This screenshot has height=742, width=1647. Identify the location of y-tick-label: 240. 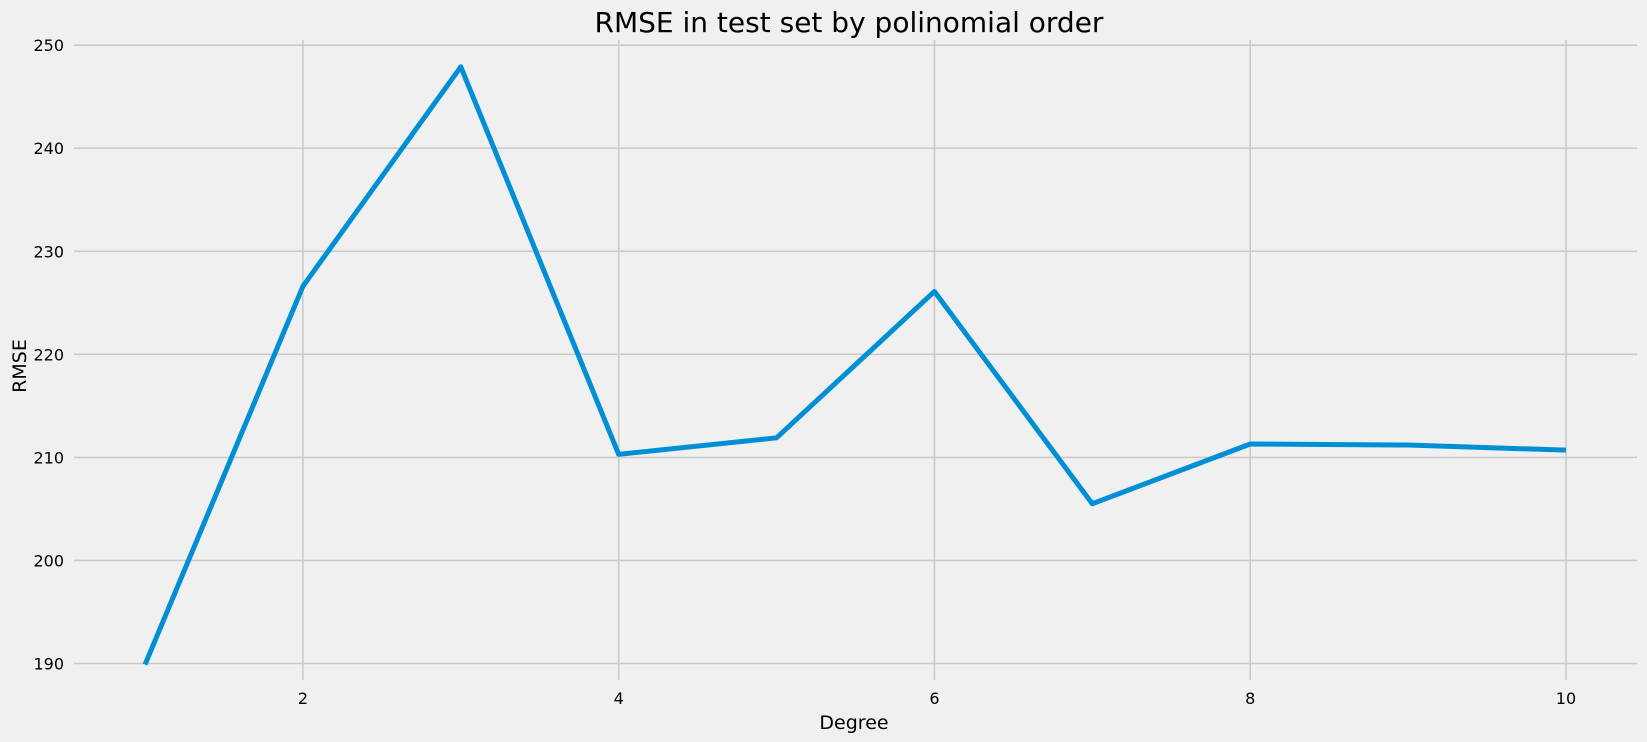
(48, 148).